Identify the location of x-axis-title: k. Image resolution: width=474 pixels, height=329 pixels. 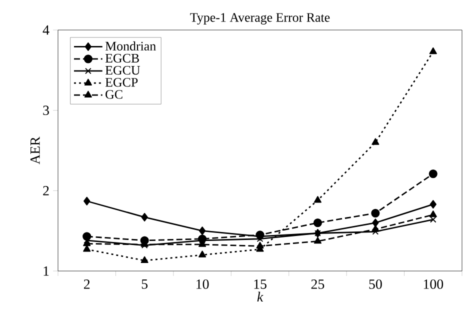
(260, 297).